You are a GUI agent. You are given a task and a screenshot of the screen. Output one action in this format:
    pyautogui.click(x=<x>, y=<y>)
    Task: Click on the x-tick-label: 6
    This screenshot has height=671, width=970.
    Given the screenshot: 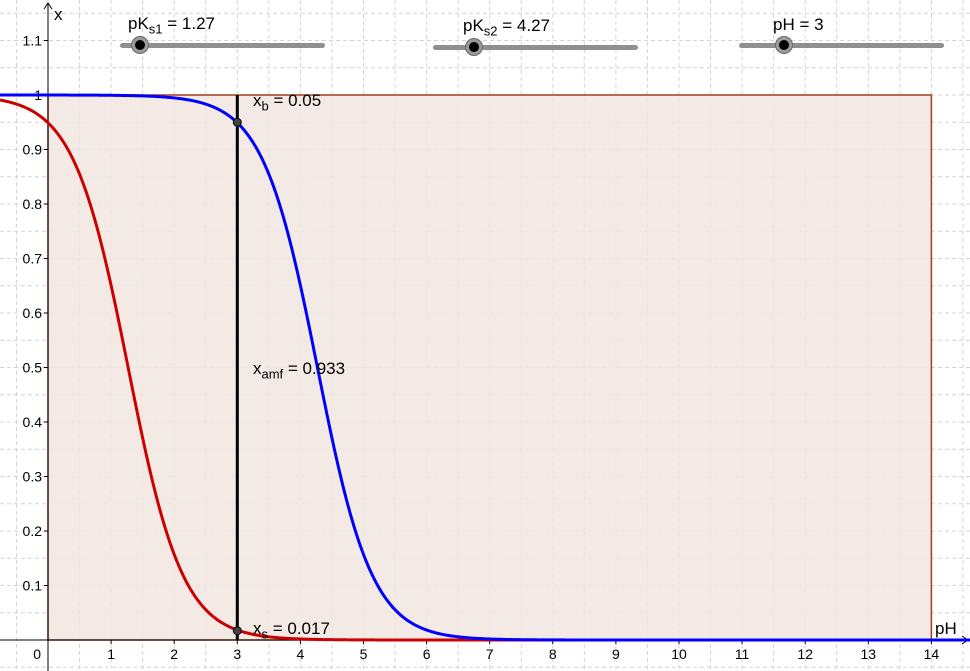 What is the action you would take?
    pyautogui.click(x=427, y=654)
    